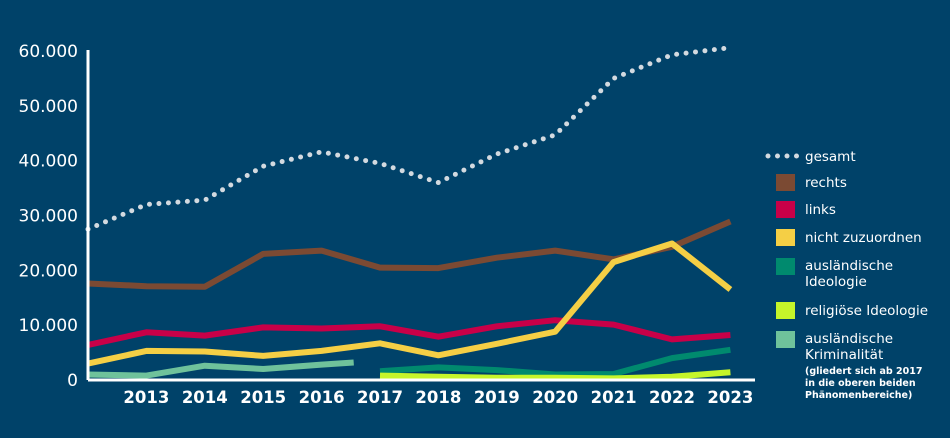  What do you see at coordinates (785, 182) in the screenshot?
I see `legend-swatch-rechts` at bounding box center [785, 182].